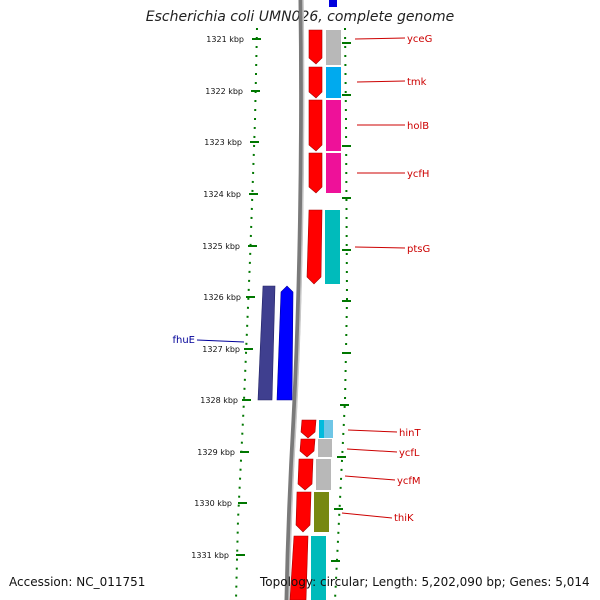  What do you see at coordinates (213, 503) in the screenshot?
I see `kbp-label: 1330 kbp` at bounding box center [213, 503].